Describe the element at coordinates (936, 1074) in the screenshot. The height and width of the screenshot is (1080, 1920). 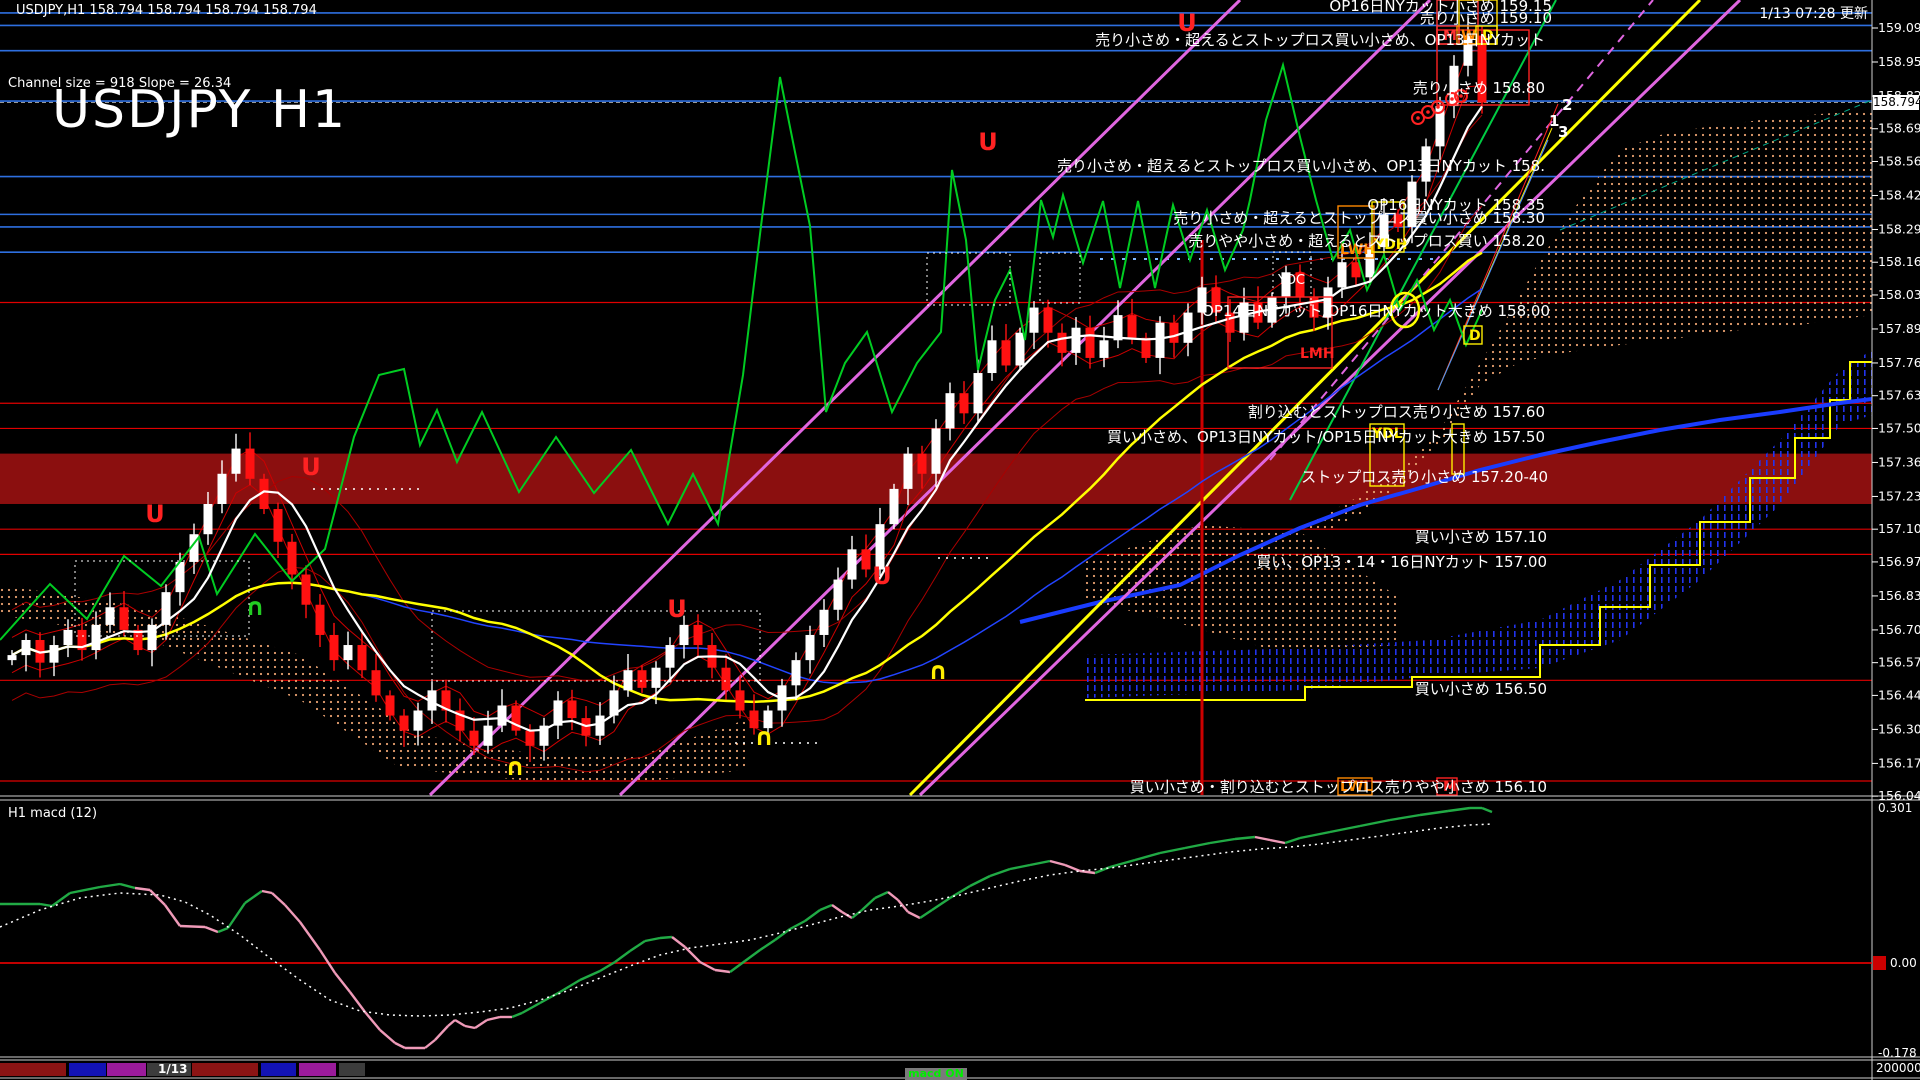
I see `macd-toggle-button: macd ON` at that location.